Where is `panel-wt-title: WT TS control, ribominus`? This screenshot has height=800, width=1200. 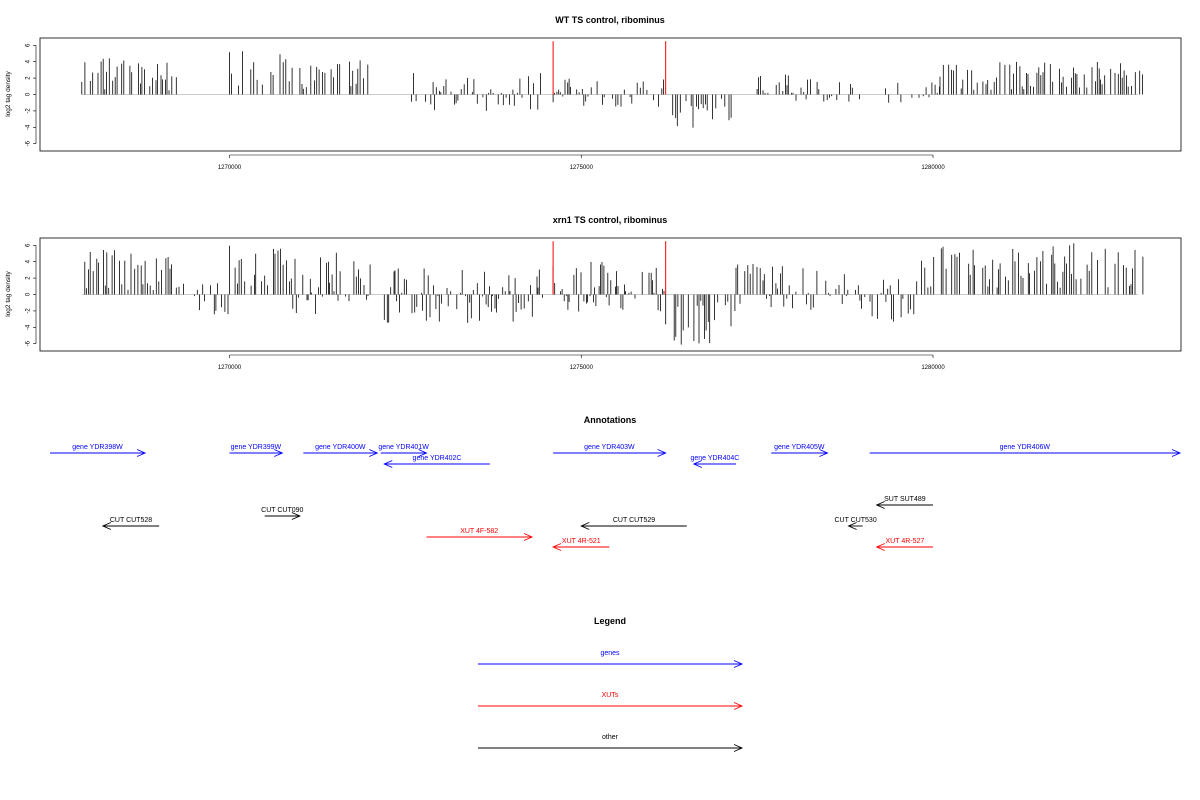
panel-wt-title: WT TS control, ribominus is located at coordinates (610, 20).